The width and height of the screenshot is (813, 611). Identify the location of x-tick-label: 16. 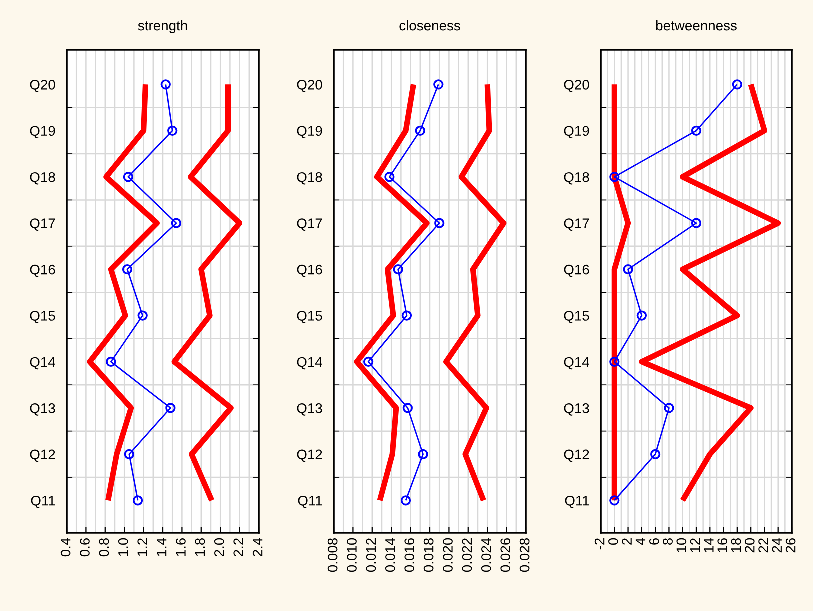
(723, 545).